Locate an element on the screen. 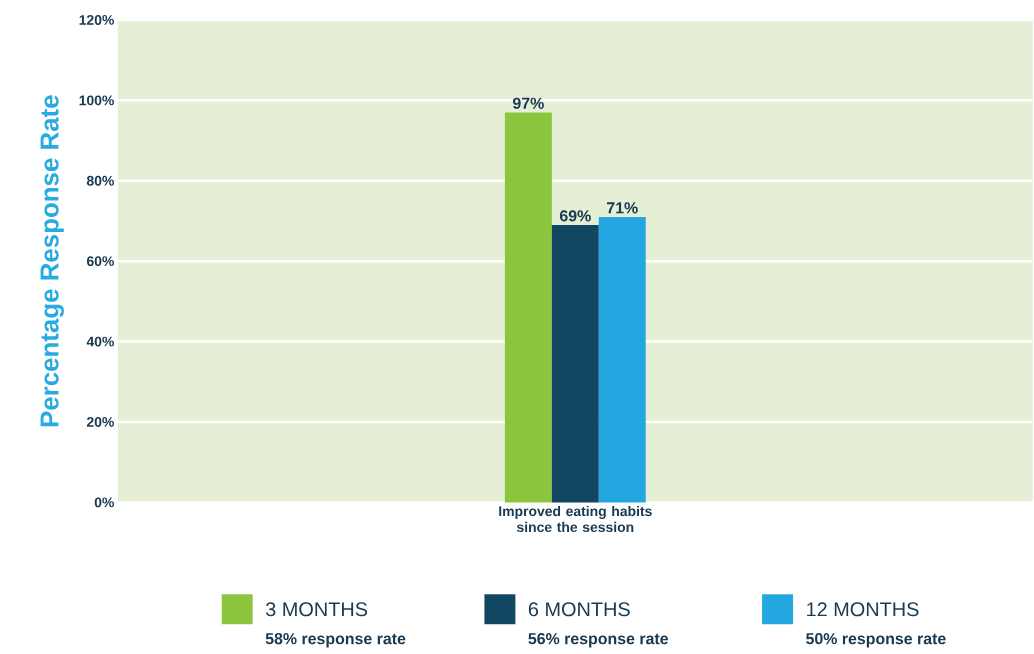 Image resolution: width=1034 pixels, height=654 pixels. data-label: 97% is located at coordinates (528, 103).